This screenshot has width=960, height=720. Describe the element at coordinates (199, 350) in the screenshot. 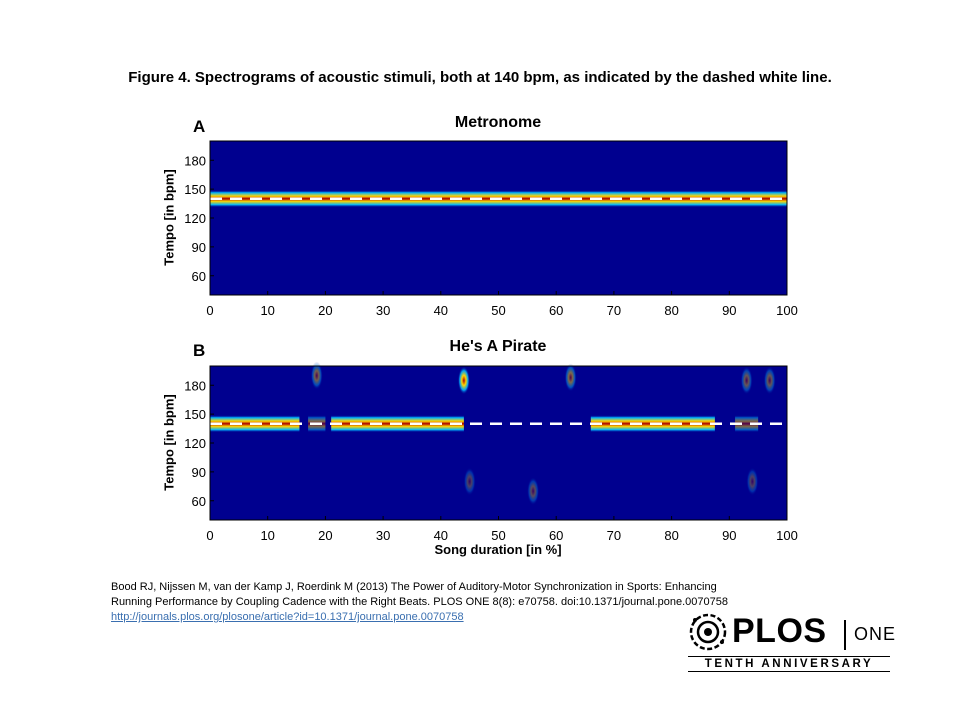

I see `panel-b-letter: B` at that location.